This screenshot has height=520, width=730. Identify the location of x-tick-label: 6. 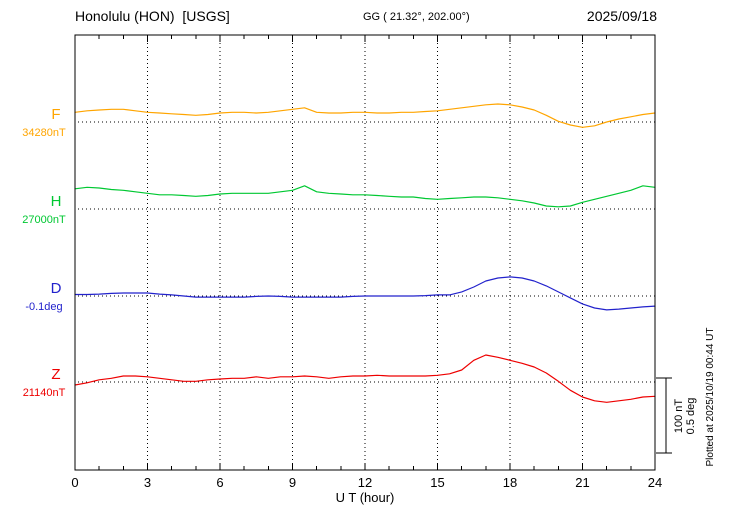
(219, 482).